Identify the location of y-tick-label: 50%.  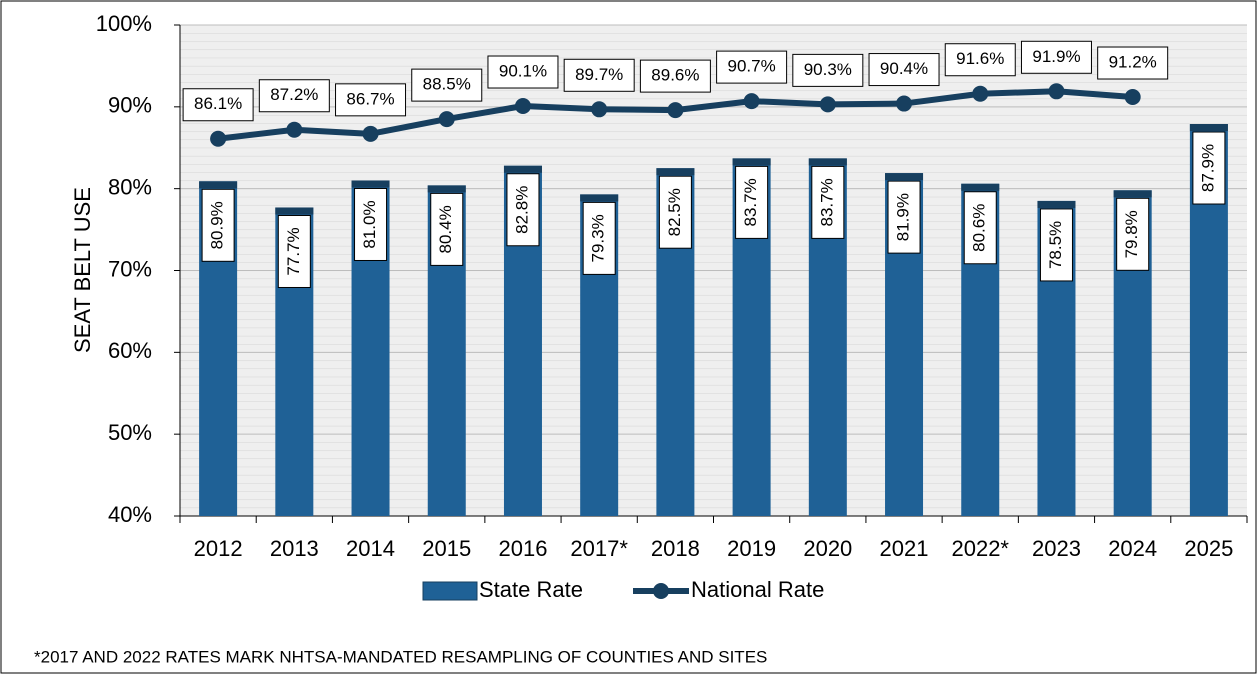
(130, 432).